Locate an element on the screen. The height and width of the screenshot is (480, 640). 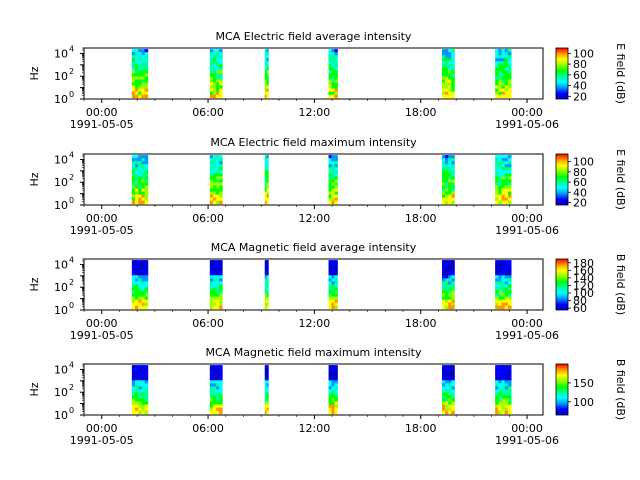
colorbar-tick-label: 120 is located at coordinates (583, 285).